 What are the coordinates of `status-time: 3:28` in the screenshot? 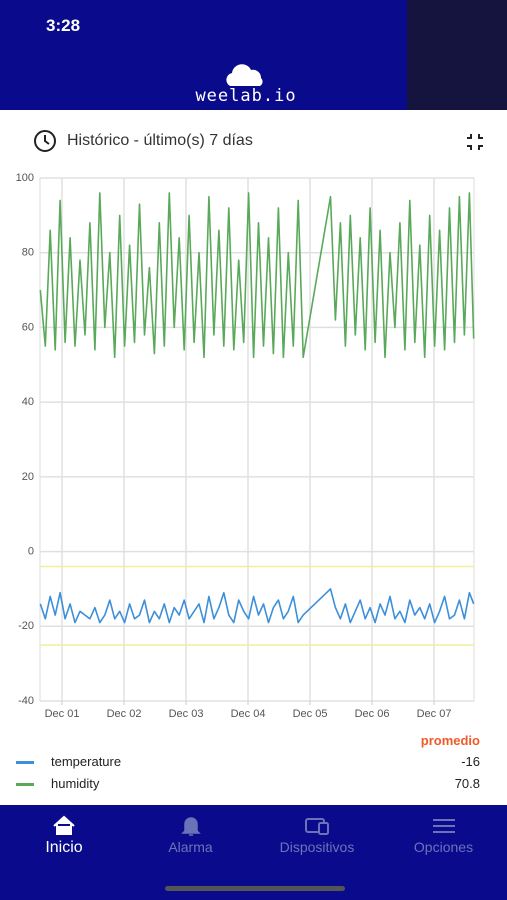 It's located at (63, 25).